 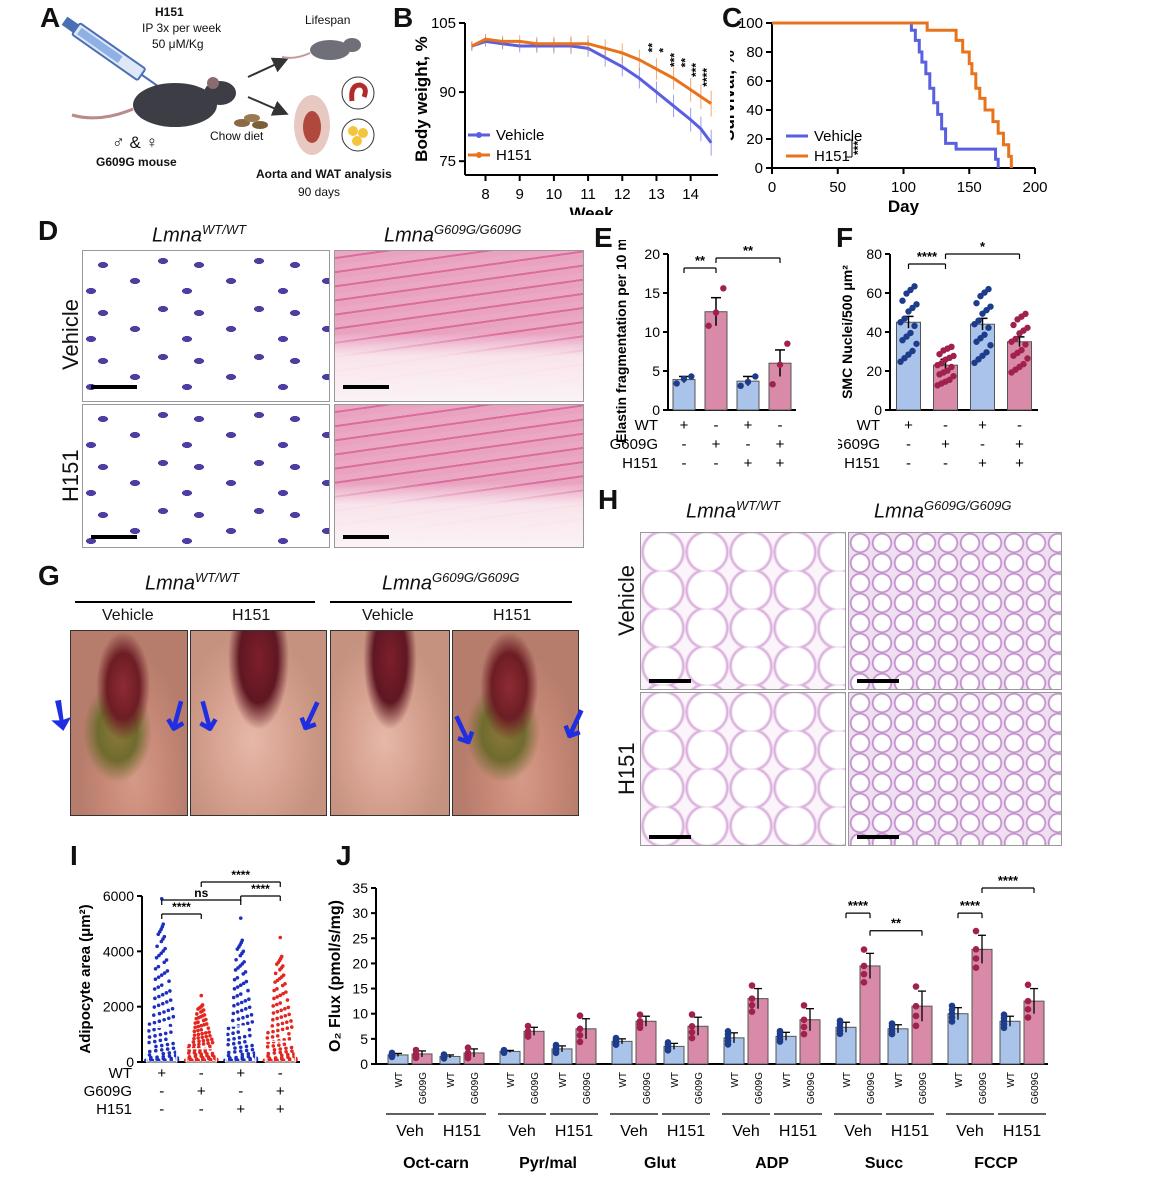 What do you see at coordinates (118, 1007) in the screenshot?
I see `y-tick-label: 2000` at bounding box center [118, 1007].